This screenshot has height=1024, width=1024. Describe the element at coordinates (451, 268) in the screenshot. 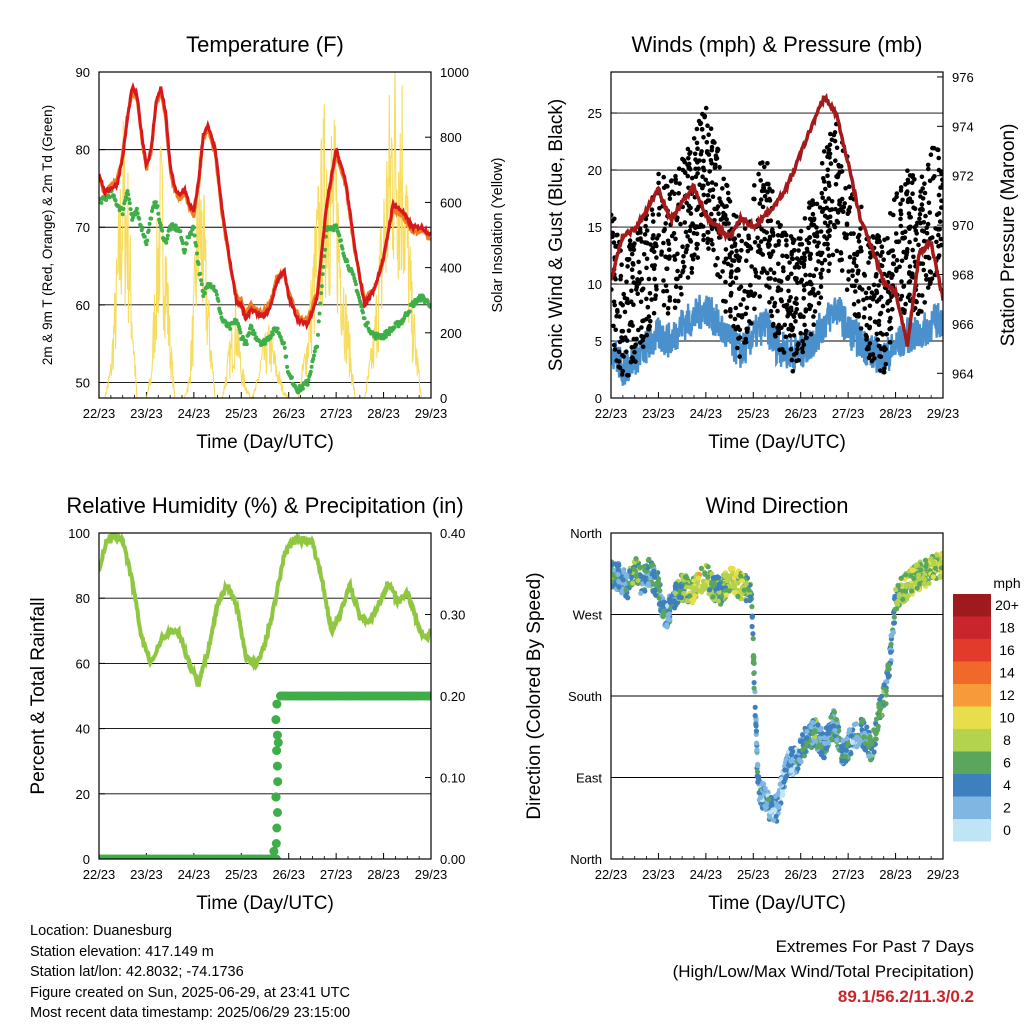

I see `y2-tick-label: 400` at that location.